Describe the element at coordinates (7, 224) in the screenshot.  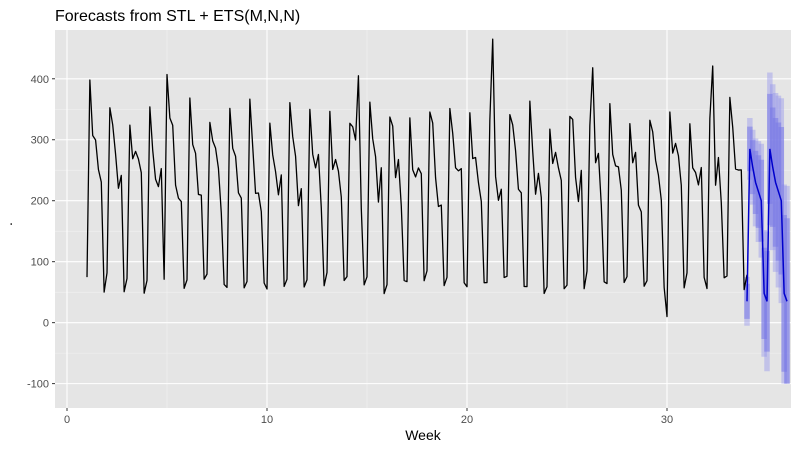
I see `y-axis-label: .` at that location.